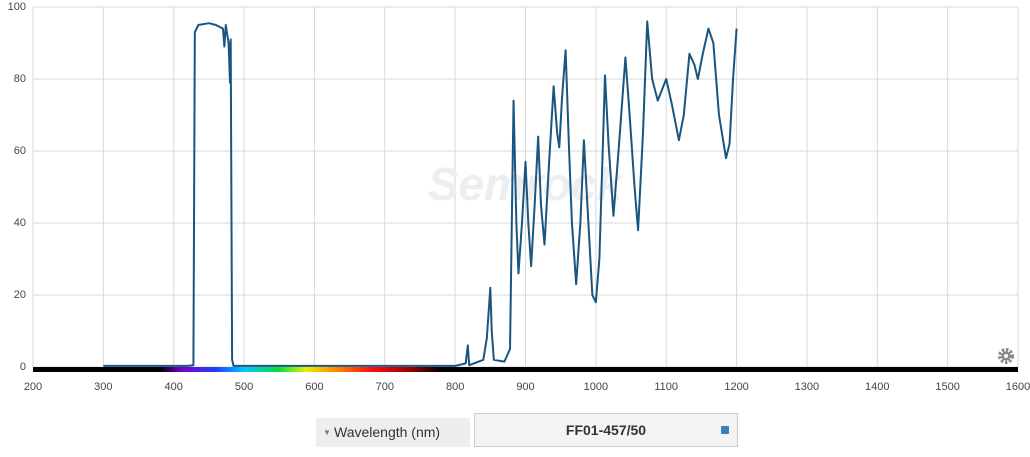 This screenshot has width=1030, height=457. I want to click on x-tick-label: 500, so click(244, 387).